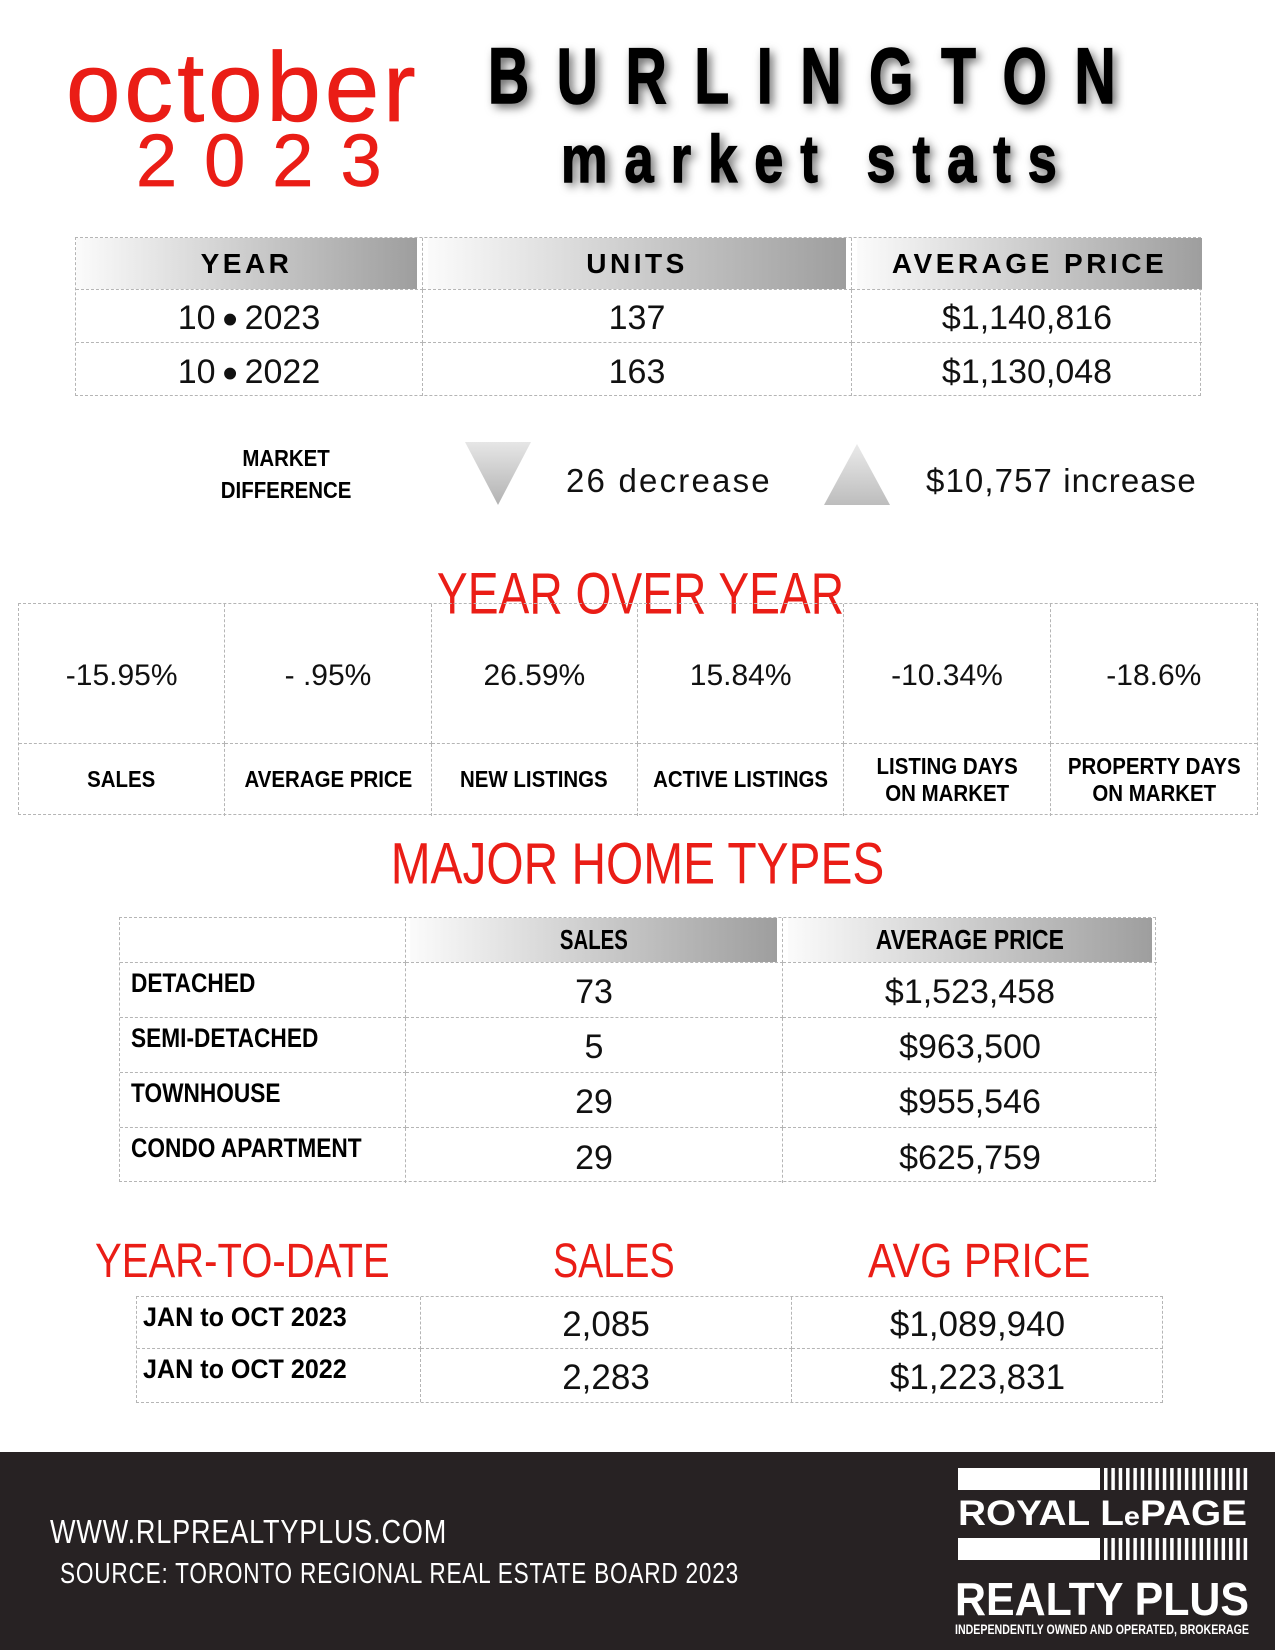 The image size is (1275, 1650). I want to click on svg-text: REALTY PLUS, so click(1102, 1599).